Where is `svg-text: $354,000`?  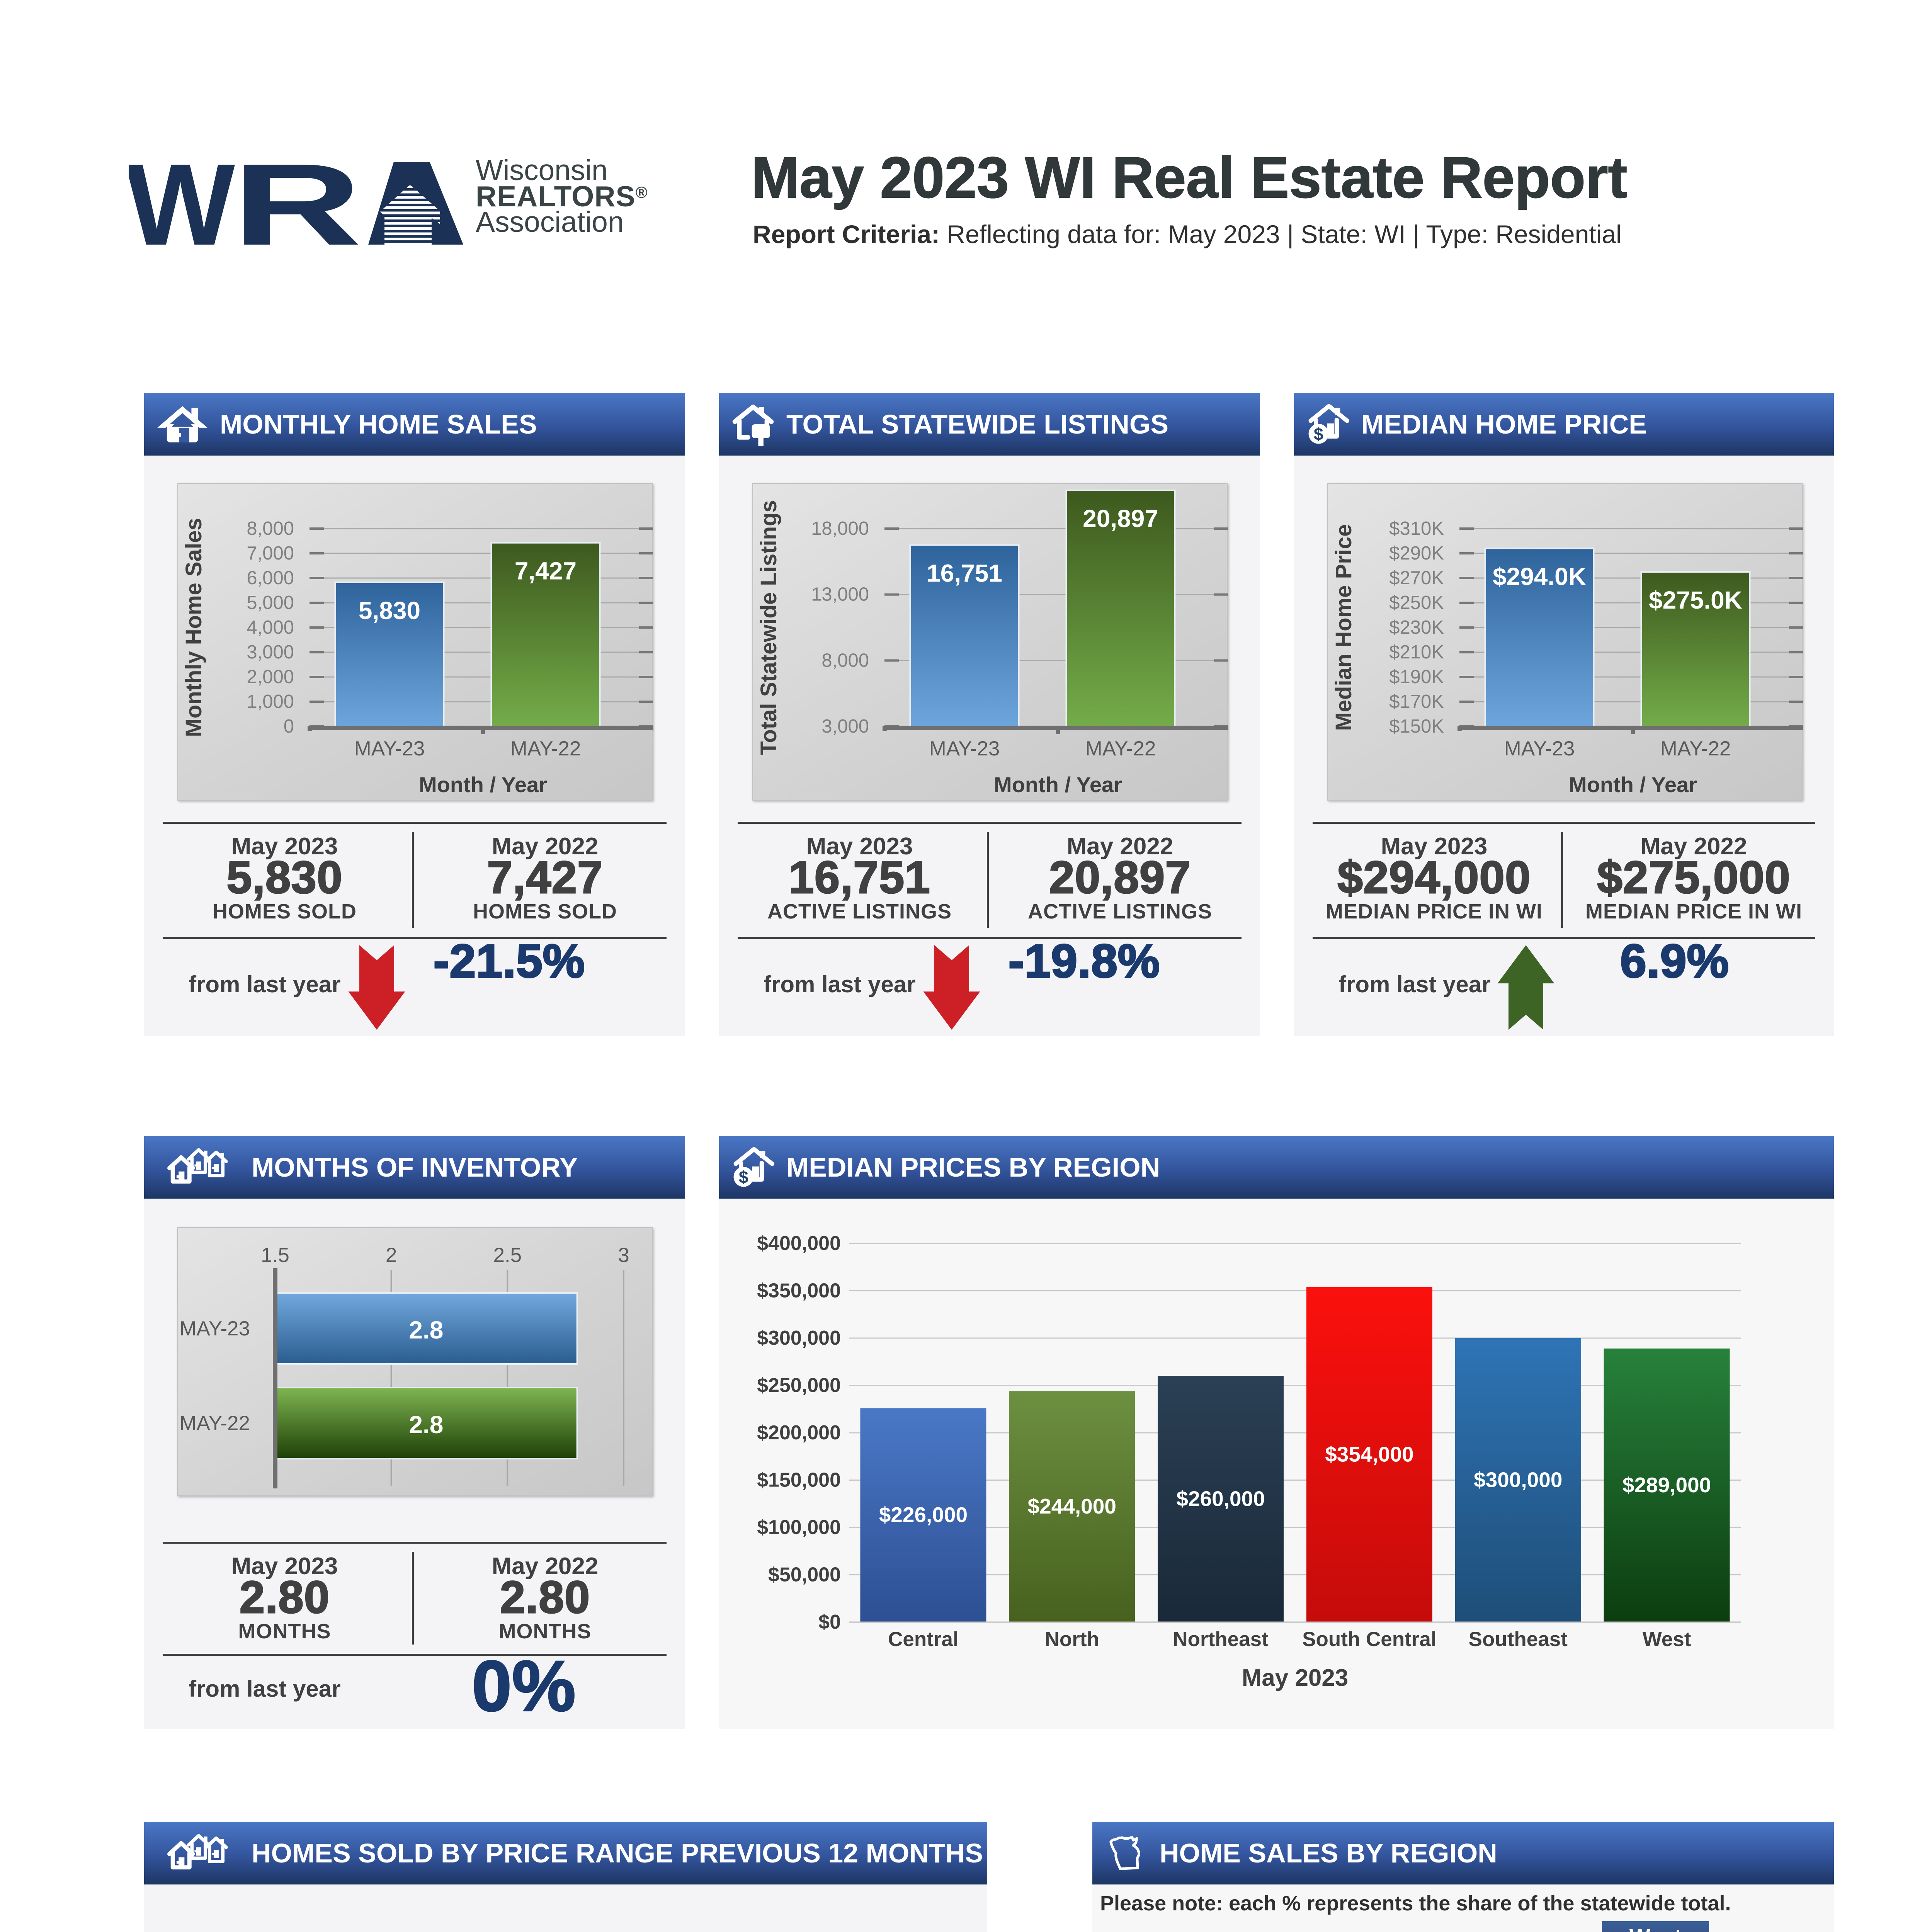 svg-text: $354,000 is located at coordinates (1369, 1454).